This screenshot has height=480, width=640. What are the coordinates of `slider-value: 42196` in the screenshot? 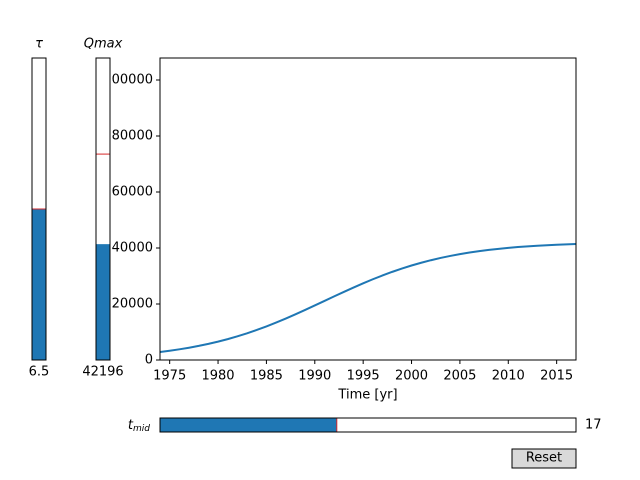 It's located at (102, 372).